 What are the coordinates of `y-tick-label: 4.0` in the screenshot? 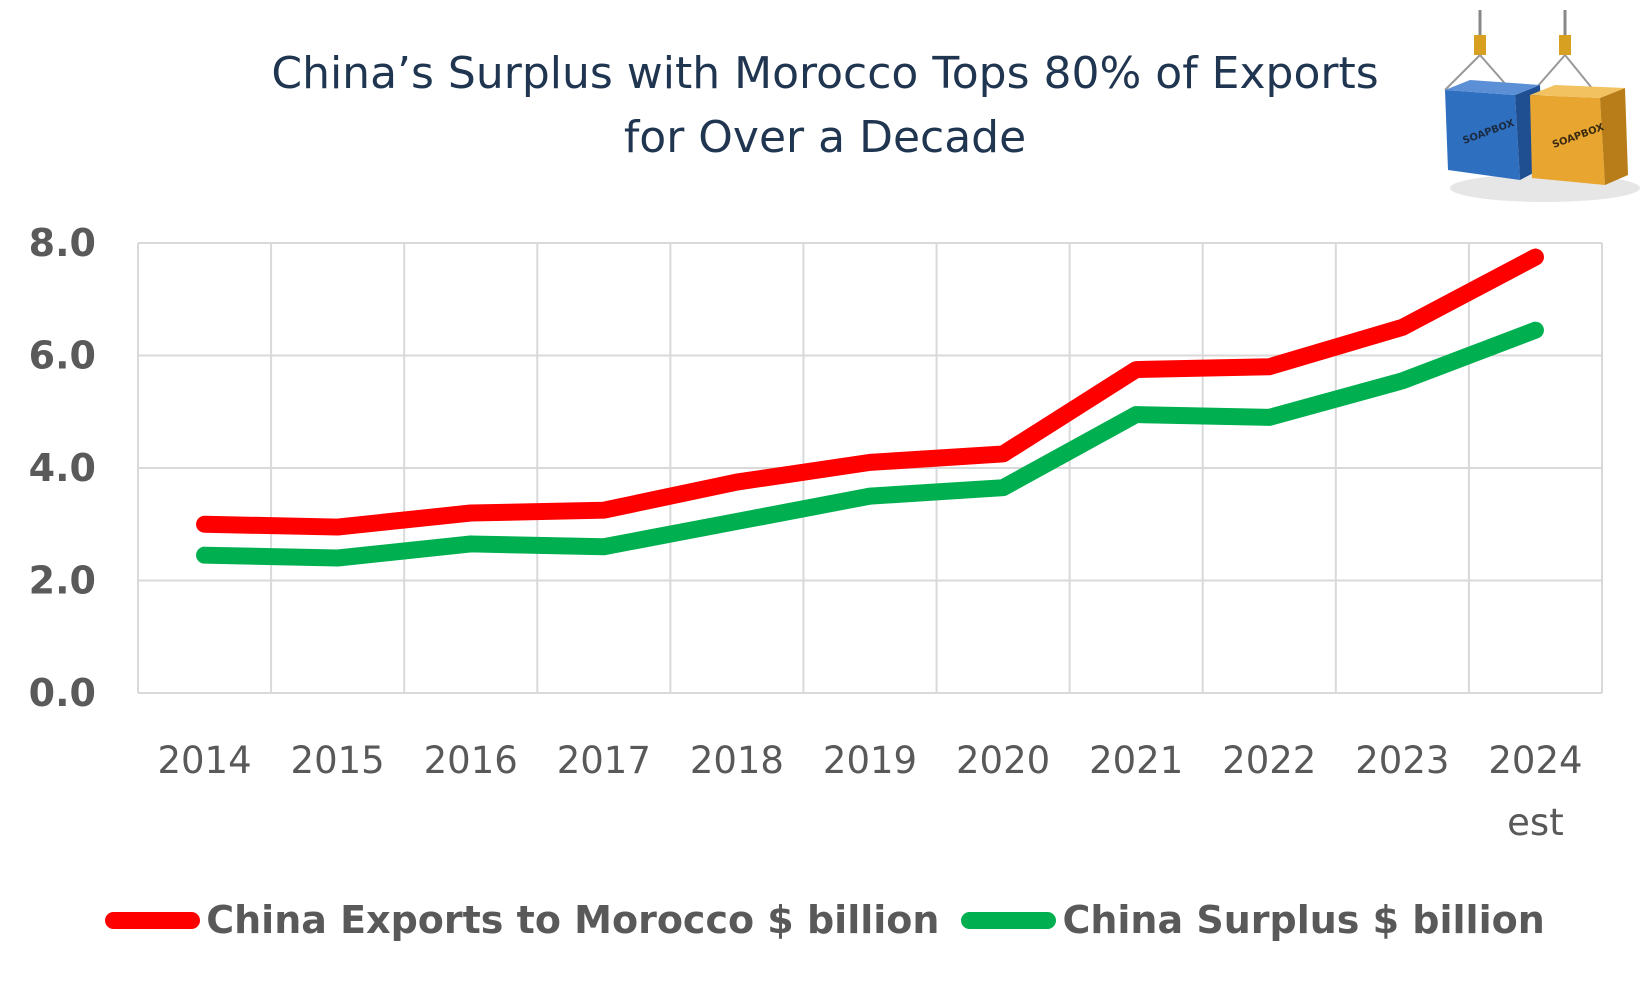 It's located at (62, 468).